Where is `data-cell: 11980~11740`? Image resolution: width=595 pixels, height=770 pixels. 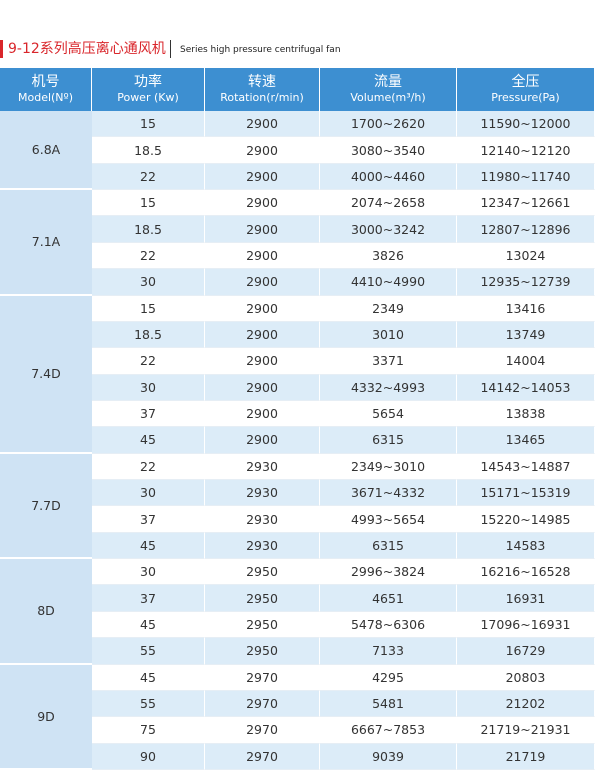
data-cell: 11980~11740 is located at coordinates (526, 177).